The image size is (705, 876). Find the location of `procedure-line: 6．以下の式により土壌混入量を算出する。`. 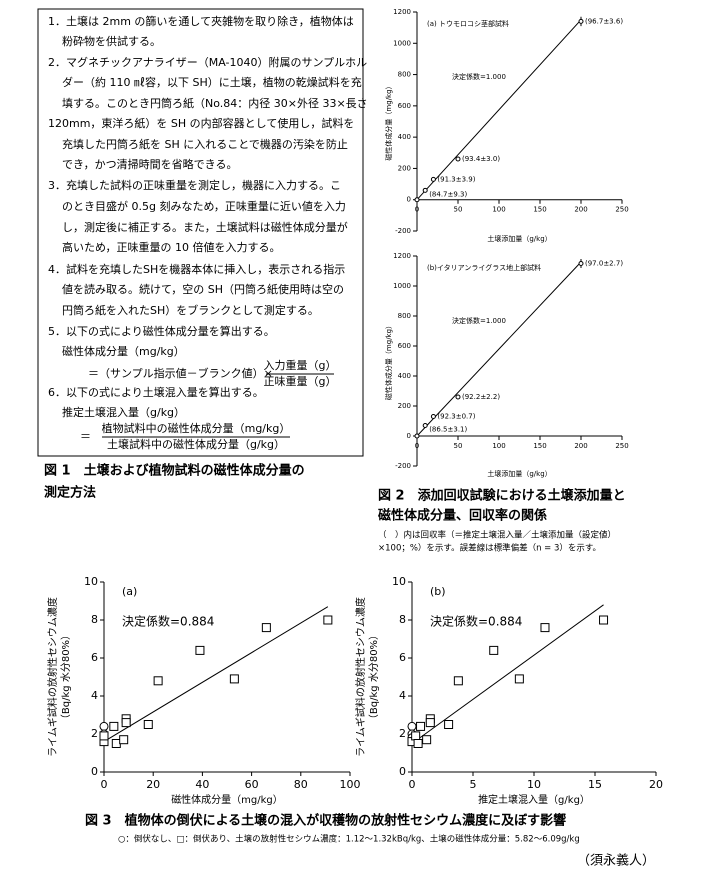

procedure-line: 6．以下の式により土壌混入量を算出する。 is located at coordinates (156, 392).